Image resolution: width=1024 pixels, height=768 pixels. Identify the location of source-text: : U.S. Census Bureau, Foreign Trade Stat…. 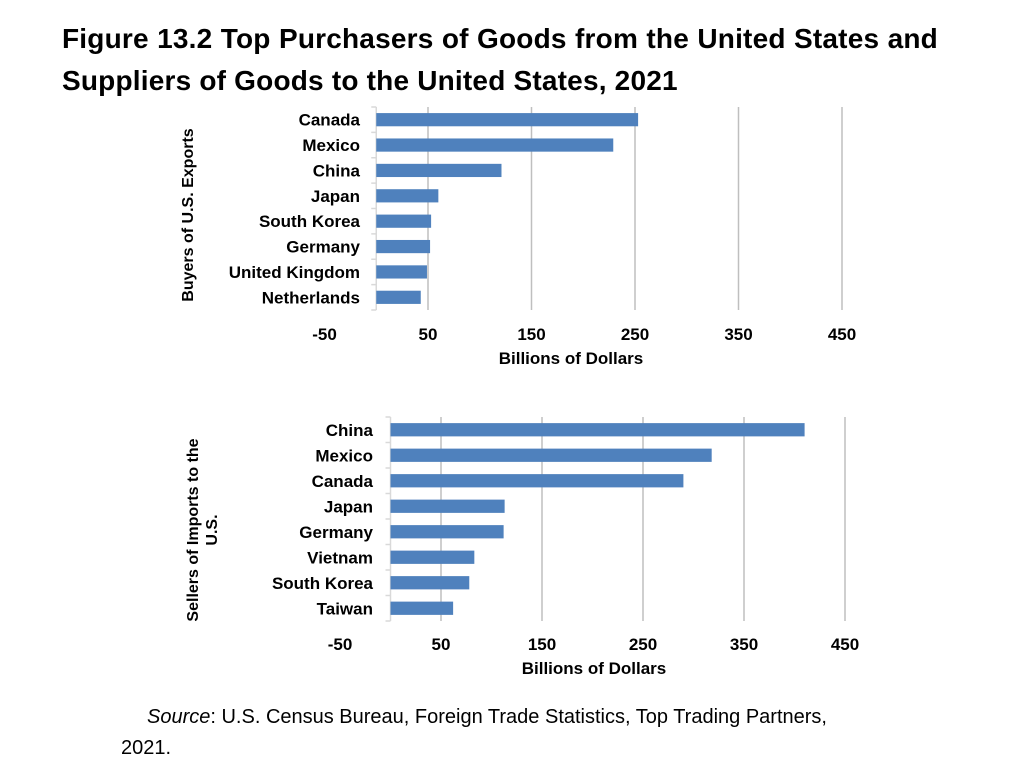
(474, 732).